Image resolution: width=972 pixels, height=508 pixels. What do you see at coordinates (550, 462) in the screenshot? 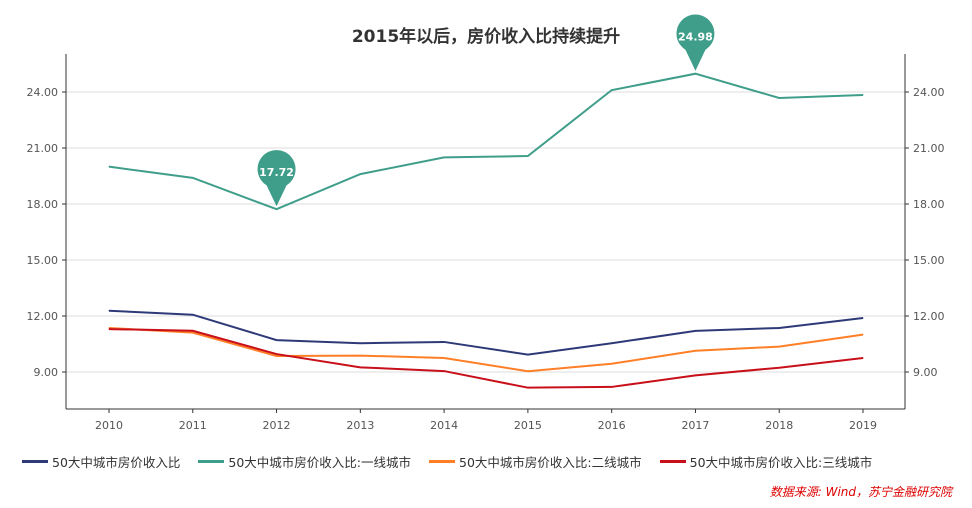
I see `legend-label: 50大中城市房价收入比:二线城市` at bounding box center [550, 462].